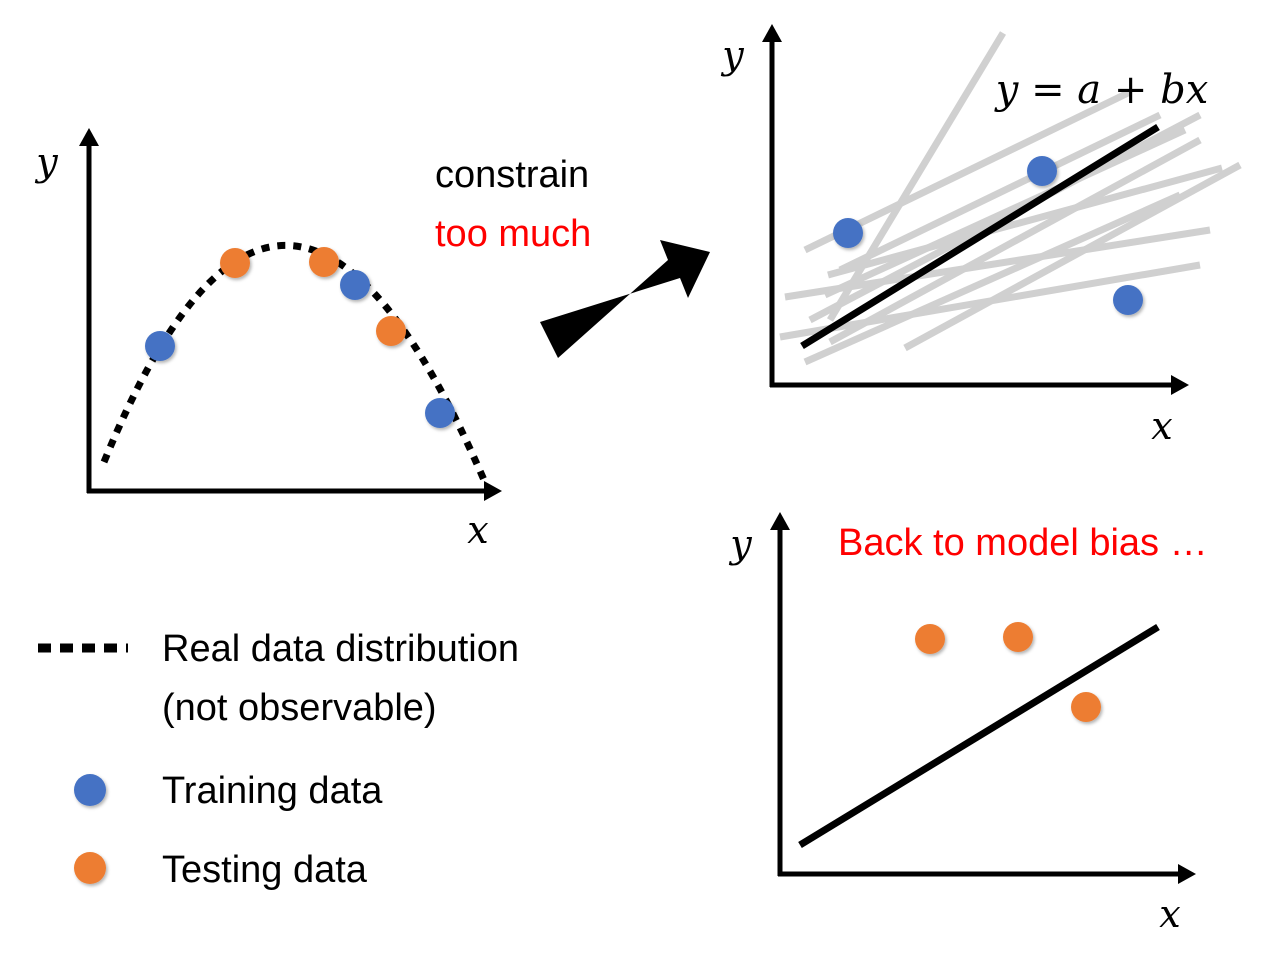 Image resolution: width=1287 pixels, height=969 pixels. Describe the element at coordinates (90, 790) in the screenshot. I see `legend-training-swatch` at that location.